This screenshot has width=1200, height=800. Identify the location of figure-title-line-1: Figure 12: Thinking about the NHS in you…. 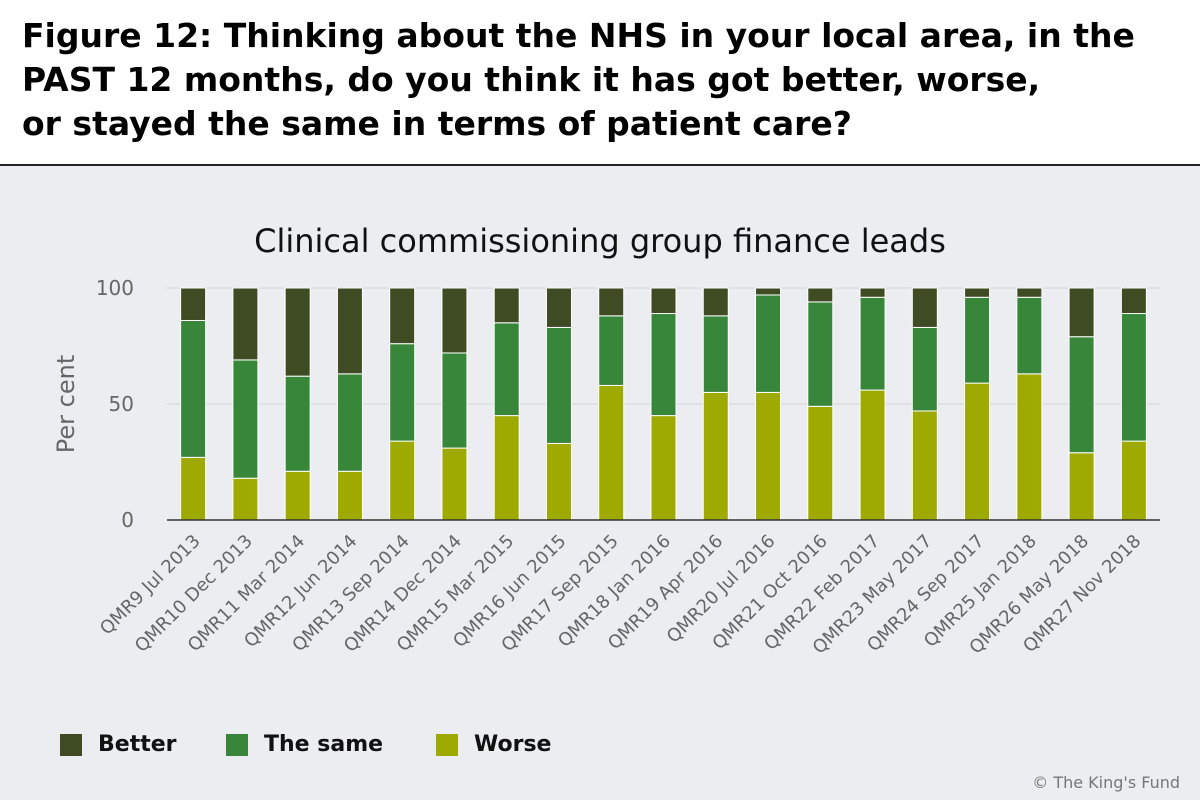
(578, 35).